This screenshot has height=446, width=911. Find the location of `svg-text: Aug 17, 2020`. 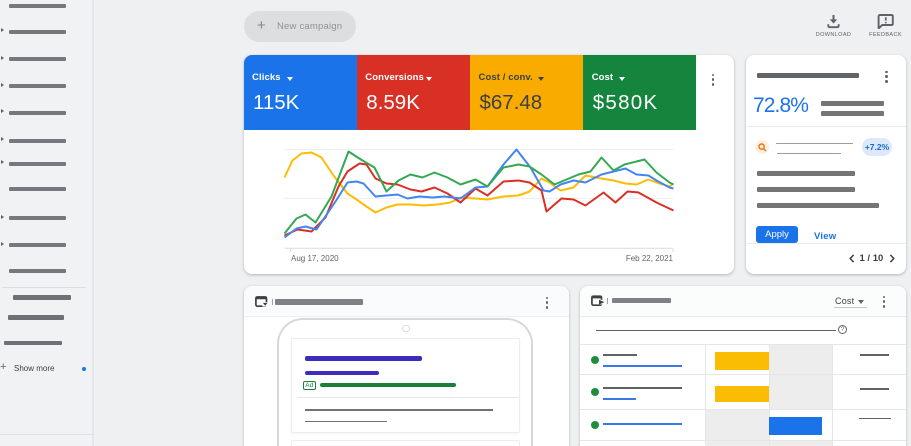

svg-text: Aug 17, 2020 is located at coordinates (315, 258).